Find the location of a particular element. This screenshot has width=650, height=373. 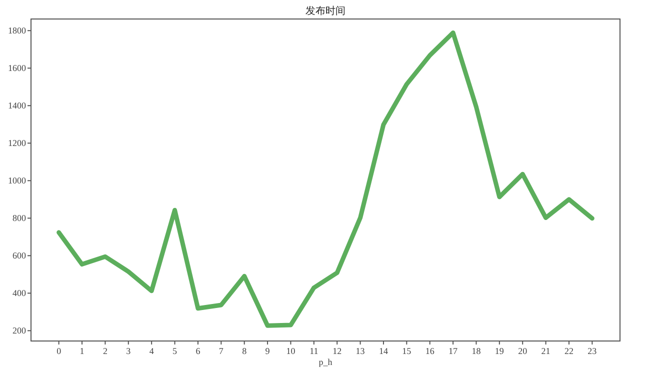

x-tick-label: 9 is located at coordinates (267, 351).